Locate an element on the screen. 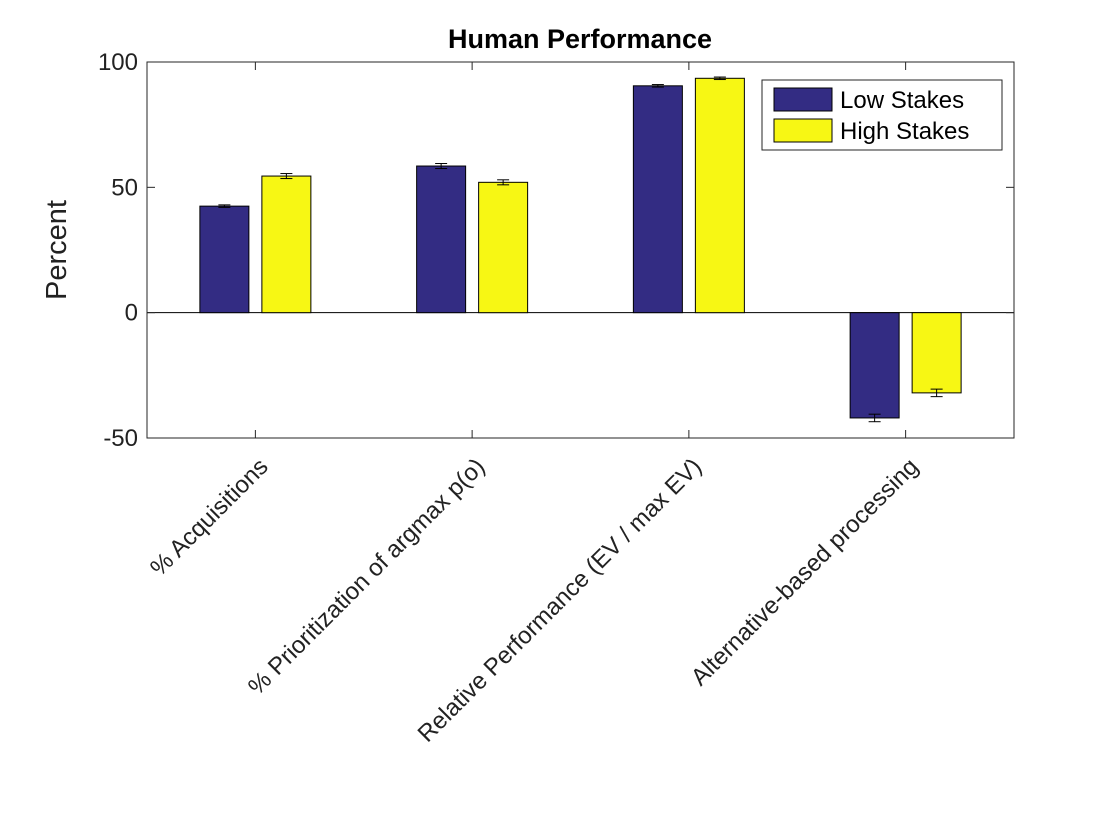  legend: Low Stakes High Stakes is located at coordinates (882, 115).